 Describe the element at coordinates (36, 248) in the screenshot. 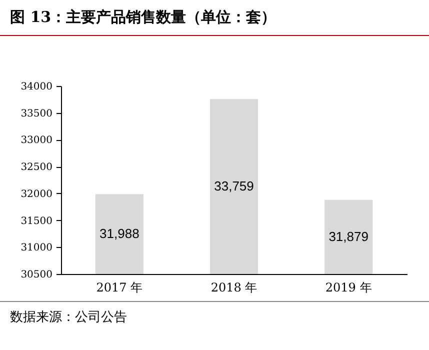

I see `y-tick-label: 31000` at that location.